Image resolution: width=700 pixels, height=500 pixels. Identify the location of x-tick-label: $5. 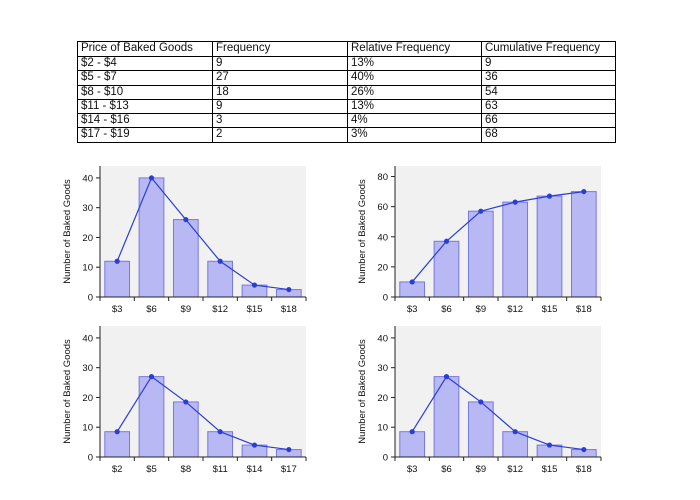
(151, 469).